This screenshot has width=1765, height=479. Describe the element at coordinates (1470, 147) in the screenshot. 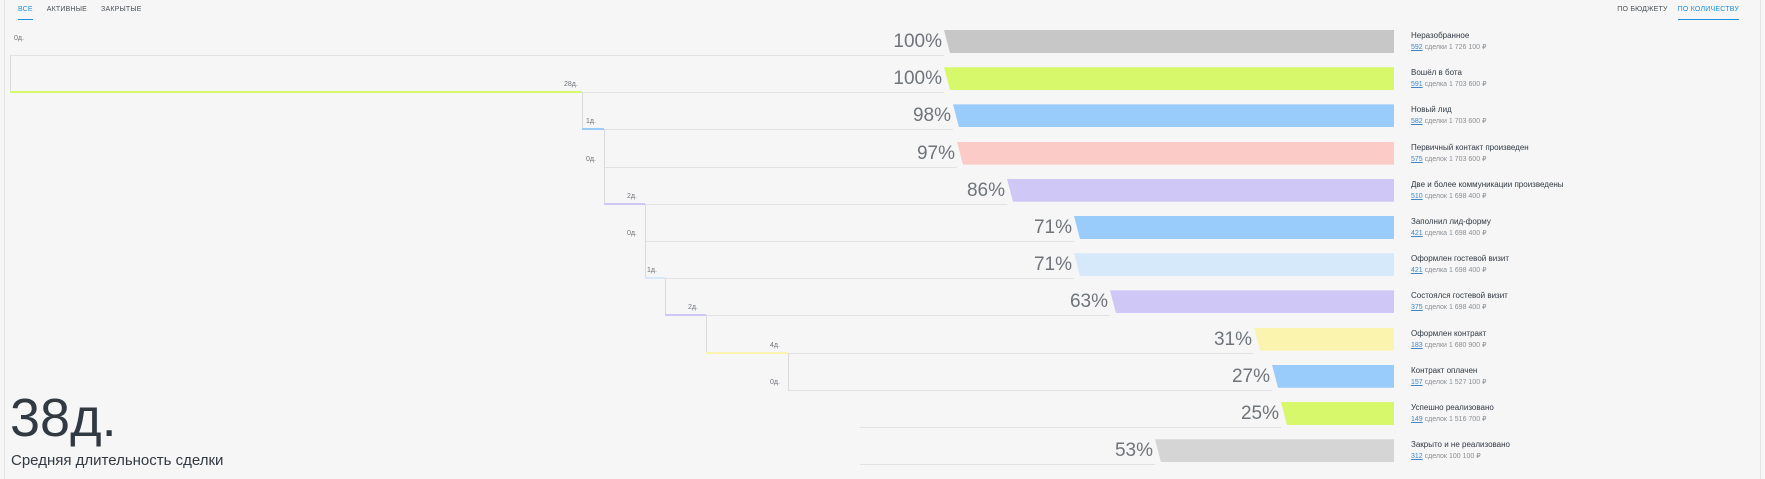

I see `stage-title: Первичный контакт произведен` at that location.